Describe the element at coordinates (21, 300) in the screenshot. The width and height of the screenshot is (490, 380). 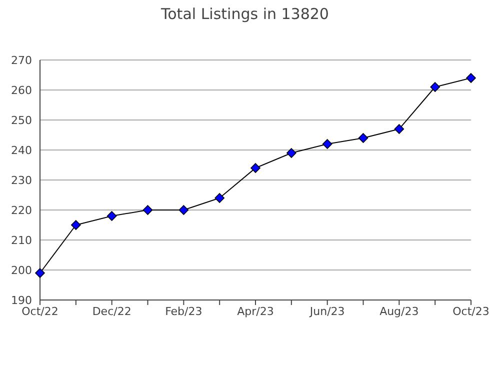
I see `y-tick-label: 190` at that location.